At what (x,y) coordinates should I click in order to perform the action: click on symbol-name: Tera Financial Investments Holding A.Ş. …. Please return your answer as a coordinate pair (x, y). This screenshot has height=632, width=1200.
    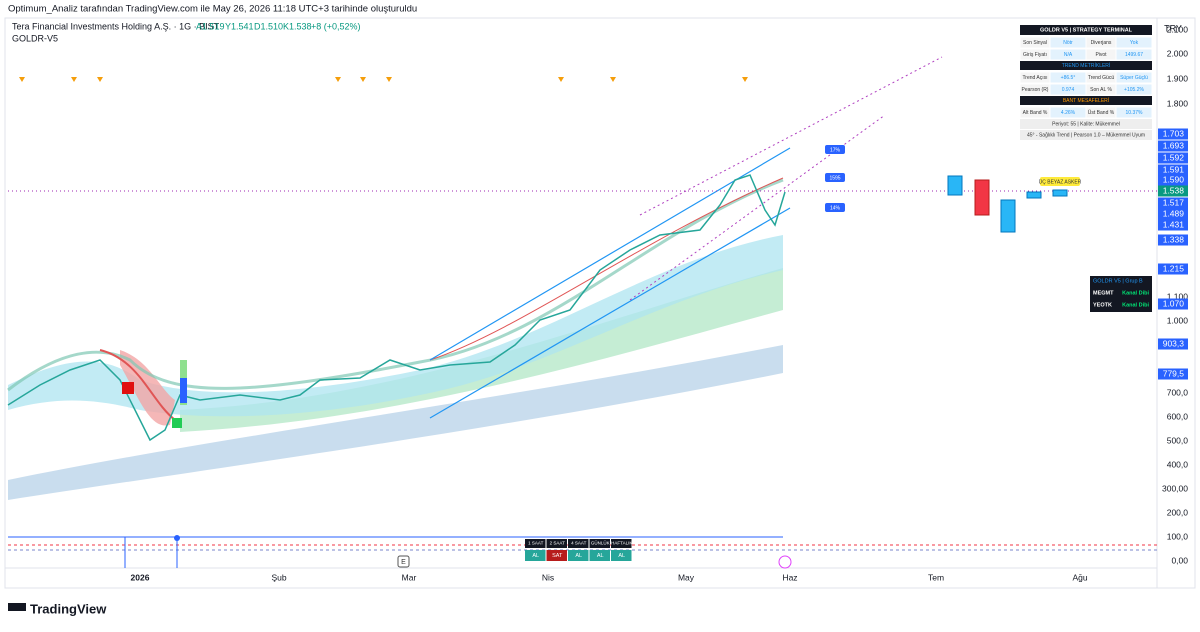
    Looking at the image, I should click on (116, 26).